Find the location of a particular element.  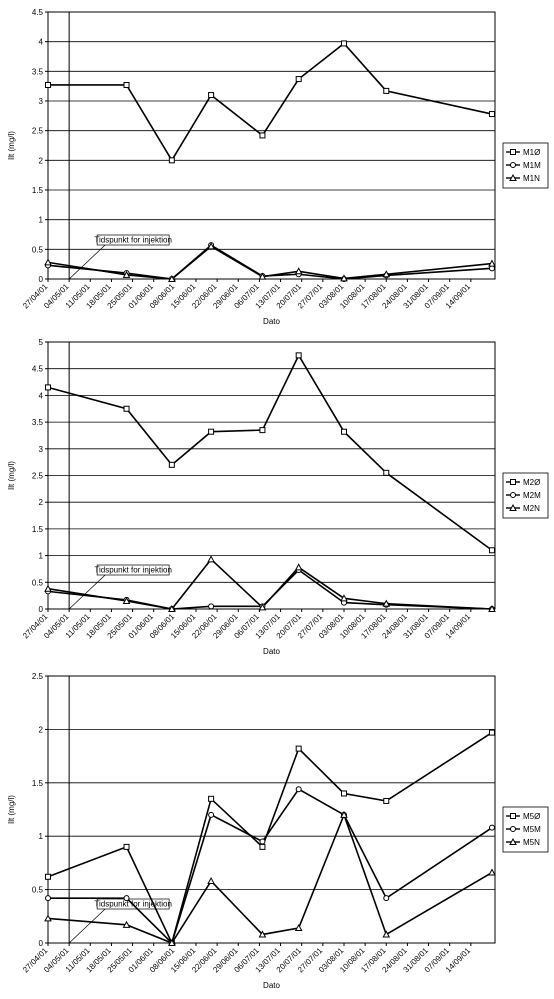

legend-label: M1Ø is located at coordinates (531, 152).